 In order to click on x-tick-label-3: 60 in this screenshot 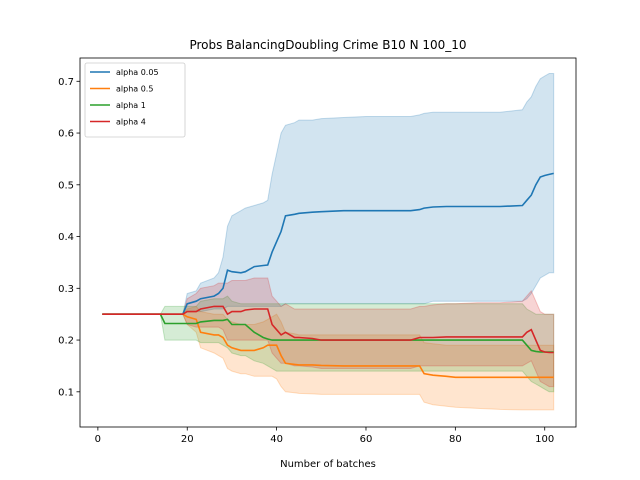, I will do `click(366, 439)`.